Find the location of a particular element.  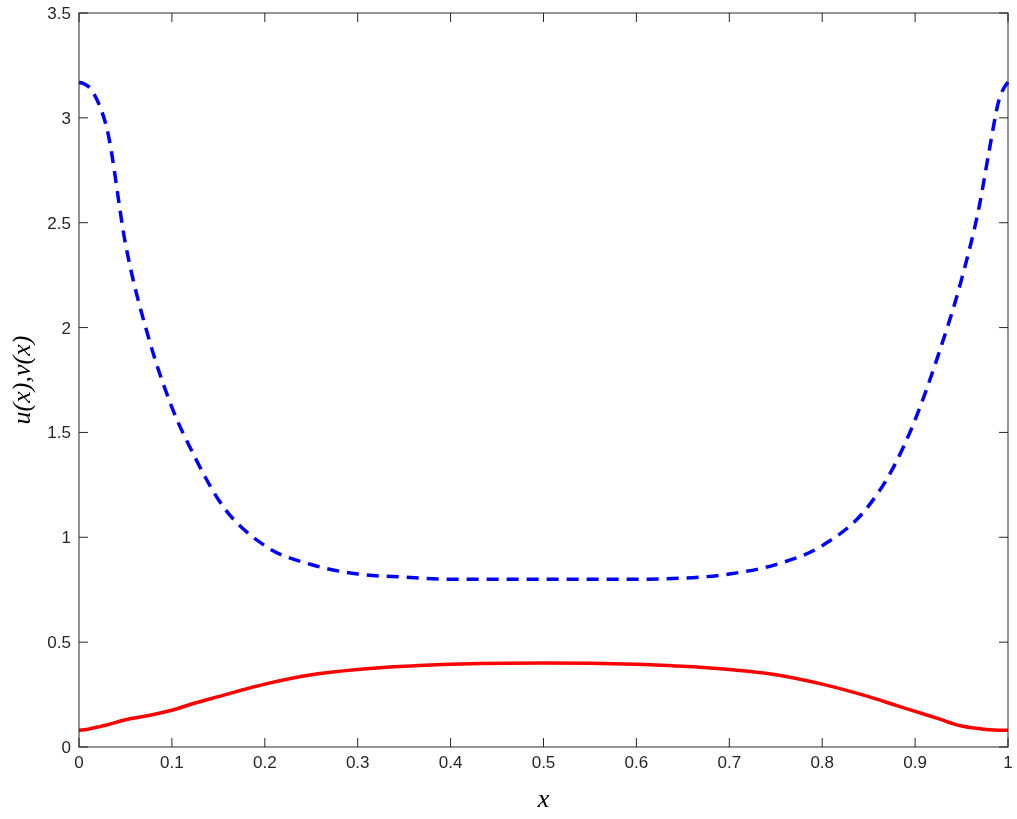

y-tick-label: 1 is located at coordinates (66, 538).